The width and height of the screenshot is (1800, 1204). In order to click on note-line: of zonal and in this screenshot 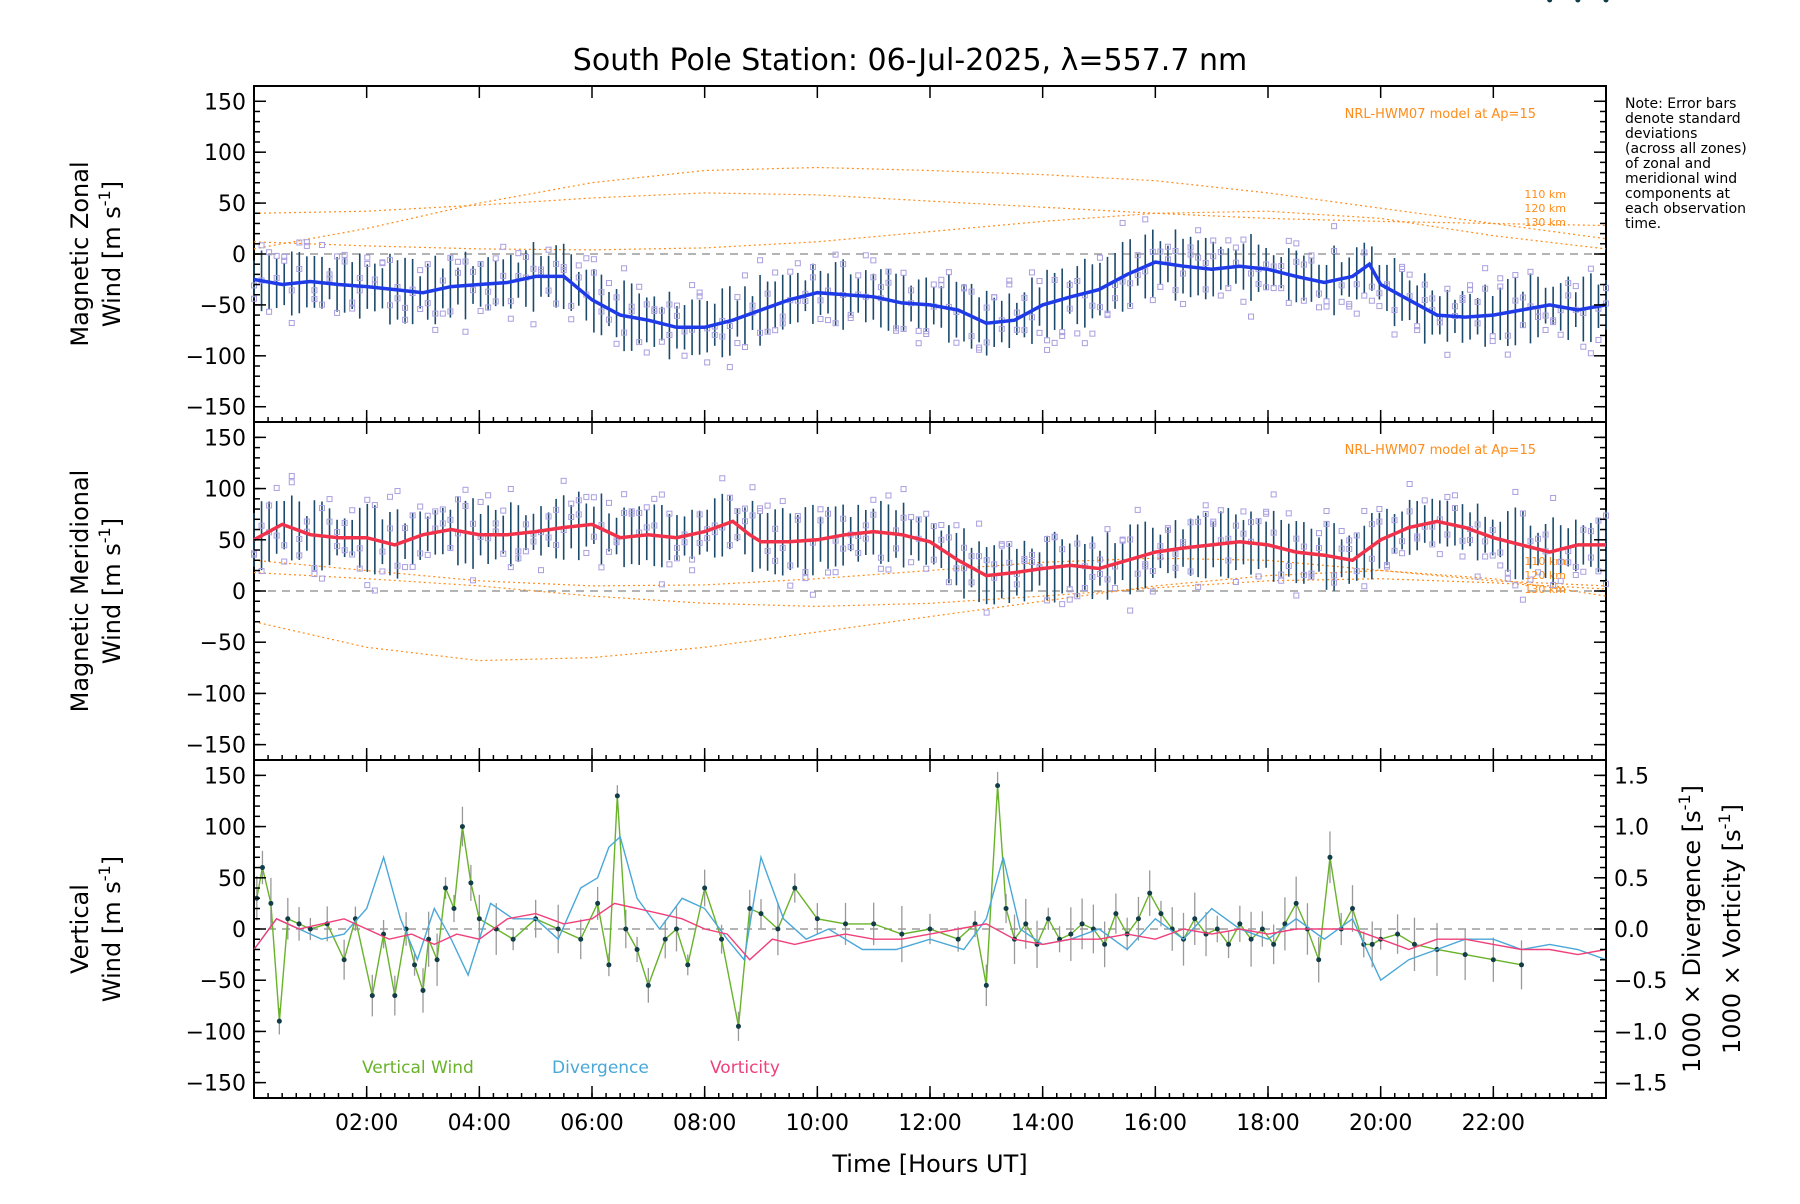, I will do `click(1668, 164)`.